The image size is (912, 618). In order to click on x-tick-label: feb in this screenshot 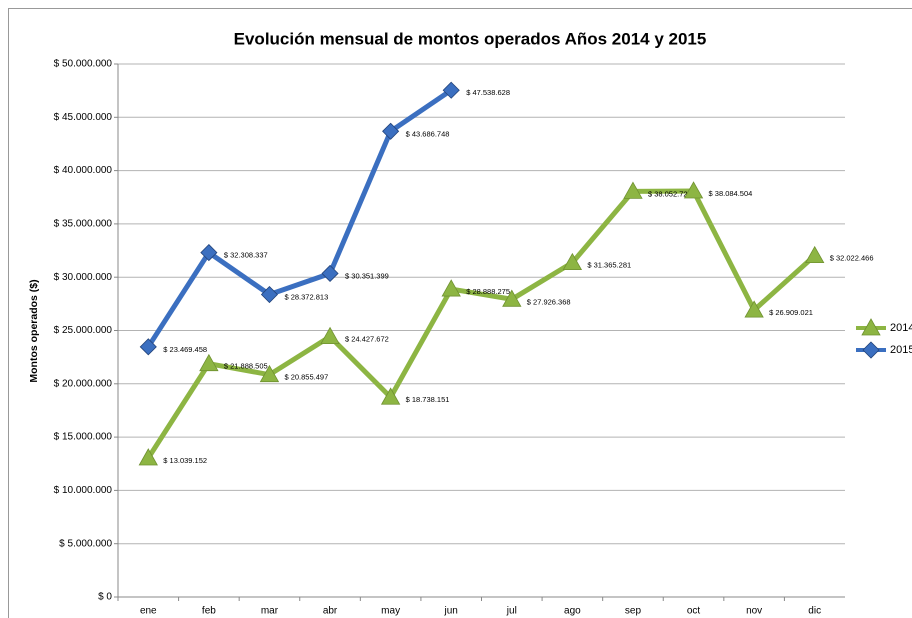, I will do `click(209, 611)`.